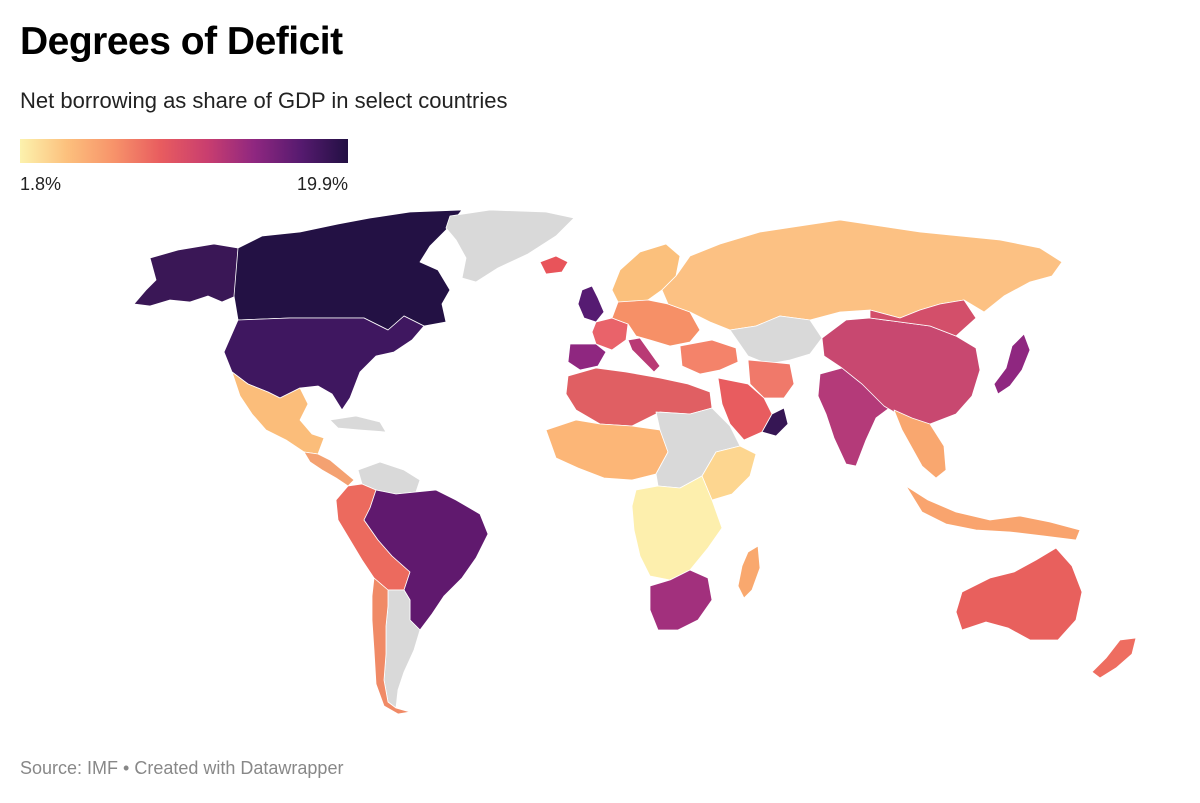  I want to click on region-central-asia, so click(776, 340).